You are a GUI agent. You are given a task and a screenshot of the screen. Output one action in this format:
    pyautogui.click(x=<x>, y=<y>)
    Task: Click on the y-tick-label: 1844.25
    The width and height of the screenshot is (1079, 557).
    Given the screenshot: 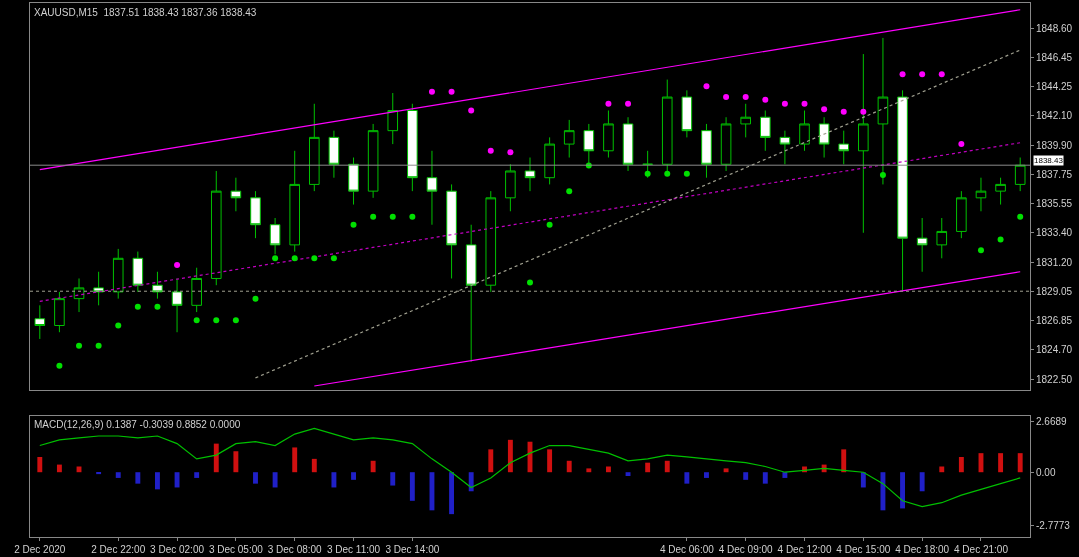 What is the action you would take?
    pyautogui.click(x=1054, y=87)
    